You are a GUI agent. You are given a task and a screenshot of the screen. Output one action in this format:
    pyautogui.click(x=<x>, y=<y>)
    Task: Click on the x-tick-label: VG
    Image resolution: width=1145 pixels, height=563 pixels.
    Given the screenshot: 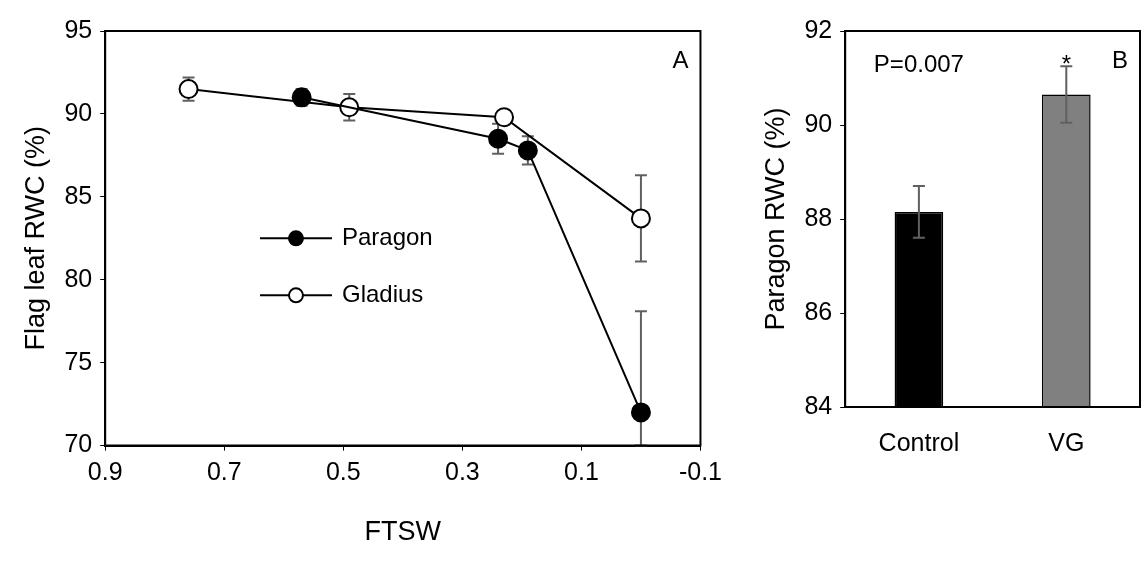 What is the action you would take?
    pyautogui.click(x=1066, y=441)
    